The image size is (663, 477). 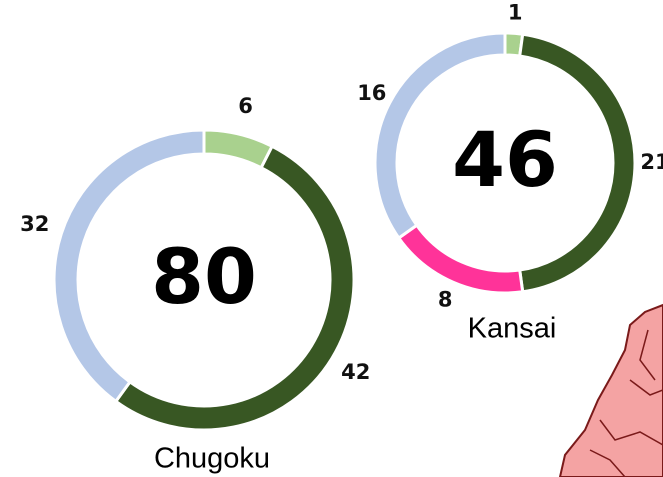 I want to click on value-label: 42, so click(x=355, y=372).